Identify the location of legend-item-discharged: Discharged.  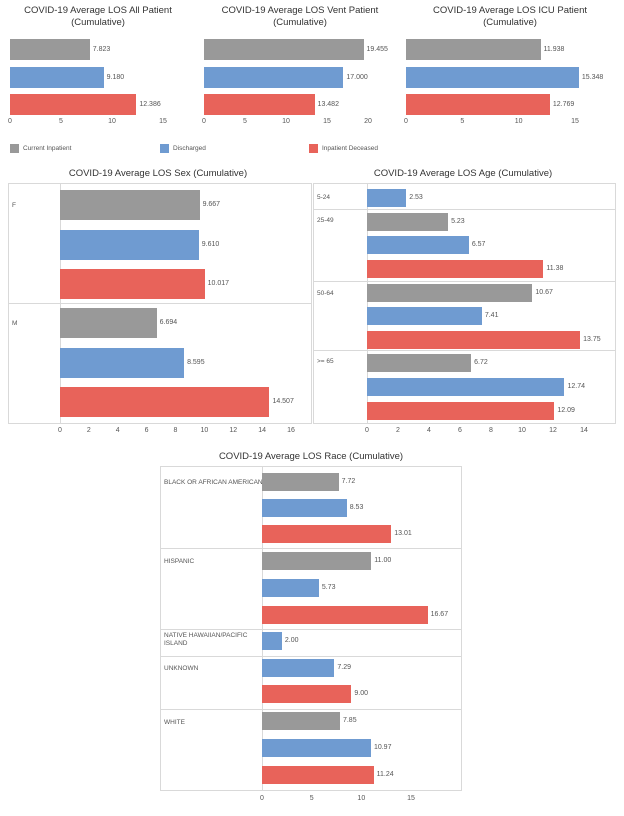
(183, 148).